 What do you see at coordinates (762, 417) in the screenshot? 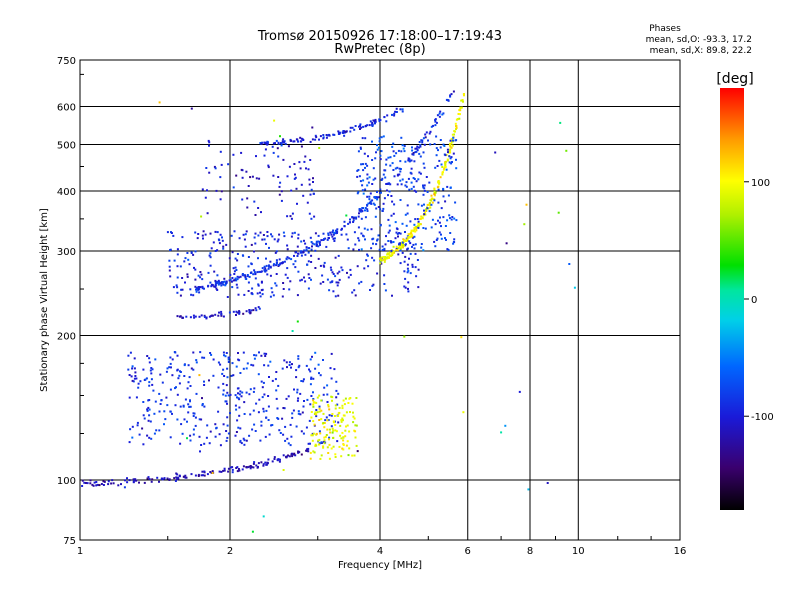
I see `colorbar-tick-label: -100` at bounding box center [762, 417].